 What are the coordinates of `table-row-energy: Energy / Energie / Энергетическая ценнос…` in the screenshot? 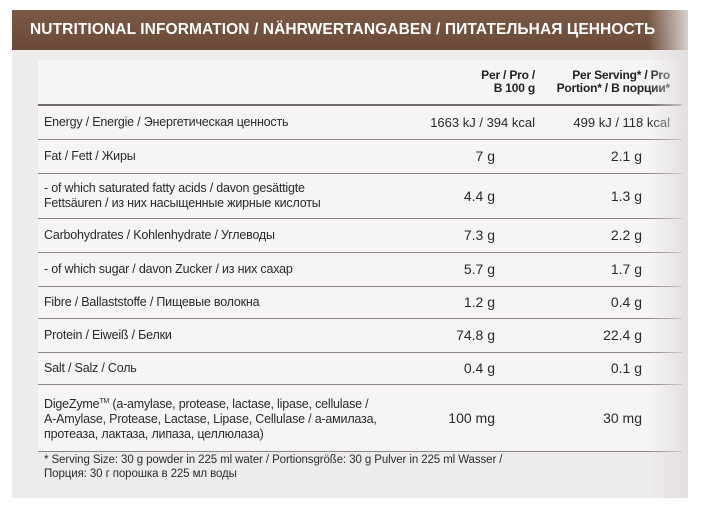 It's located at (360, 121).